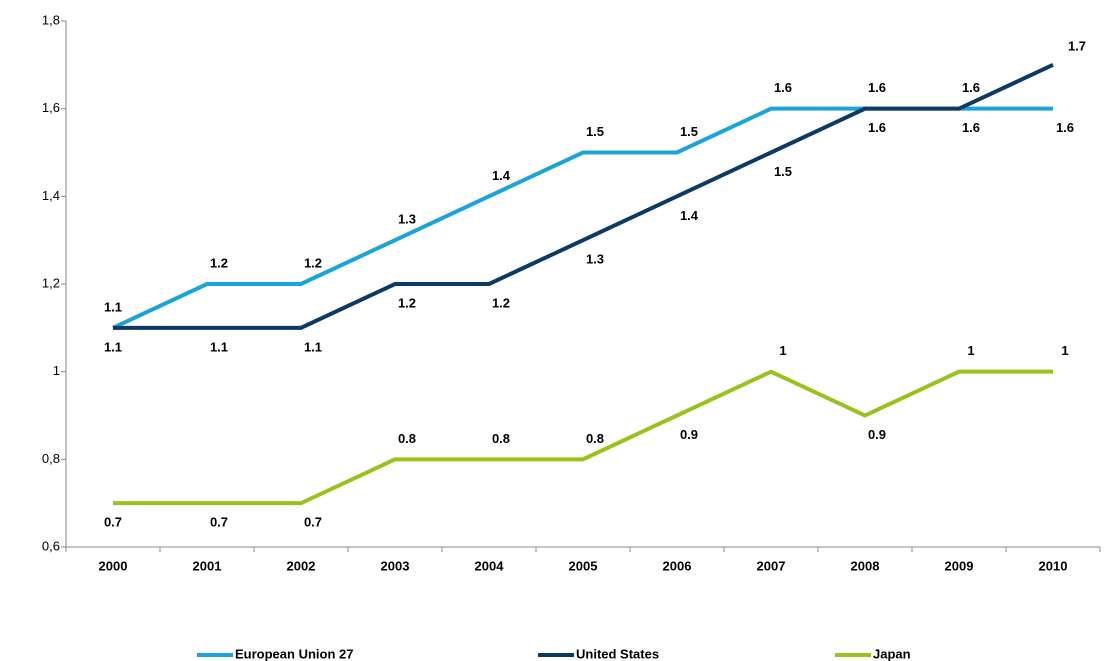 The width and height of the screenshot is (1107, 661). Describe the element at coordinates (113, 565) in the screenshot. I see `x-tick-label: 2000` at that location.